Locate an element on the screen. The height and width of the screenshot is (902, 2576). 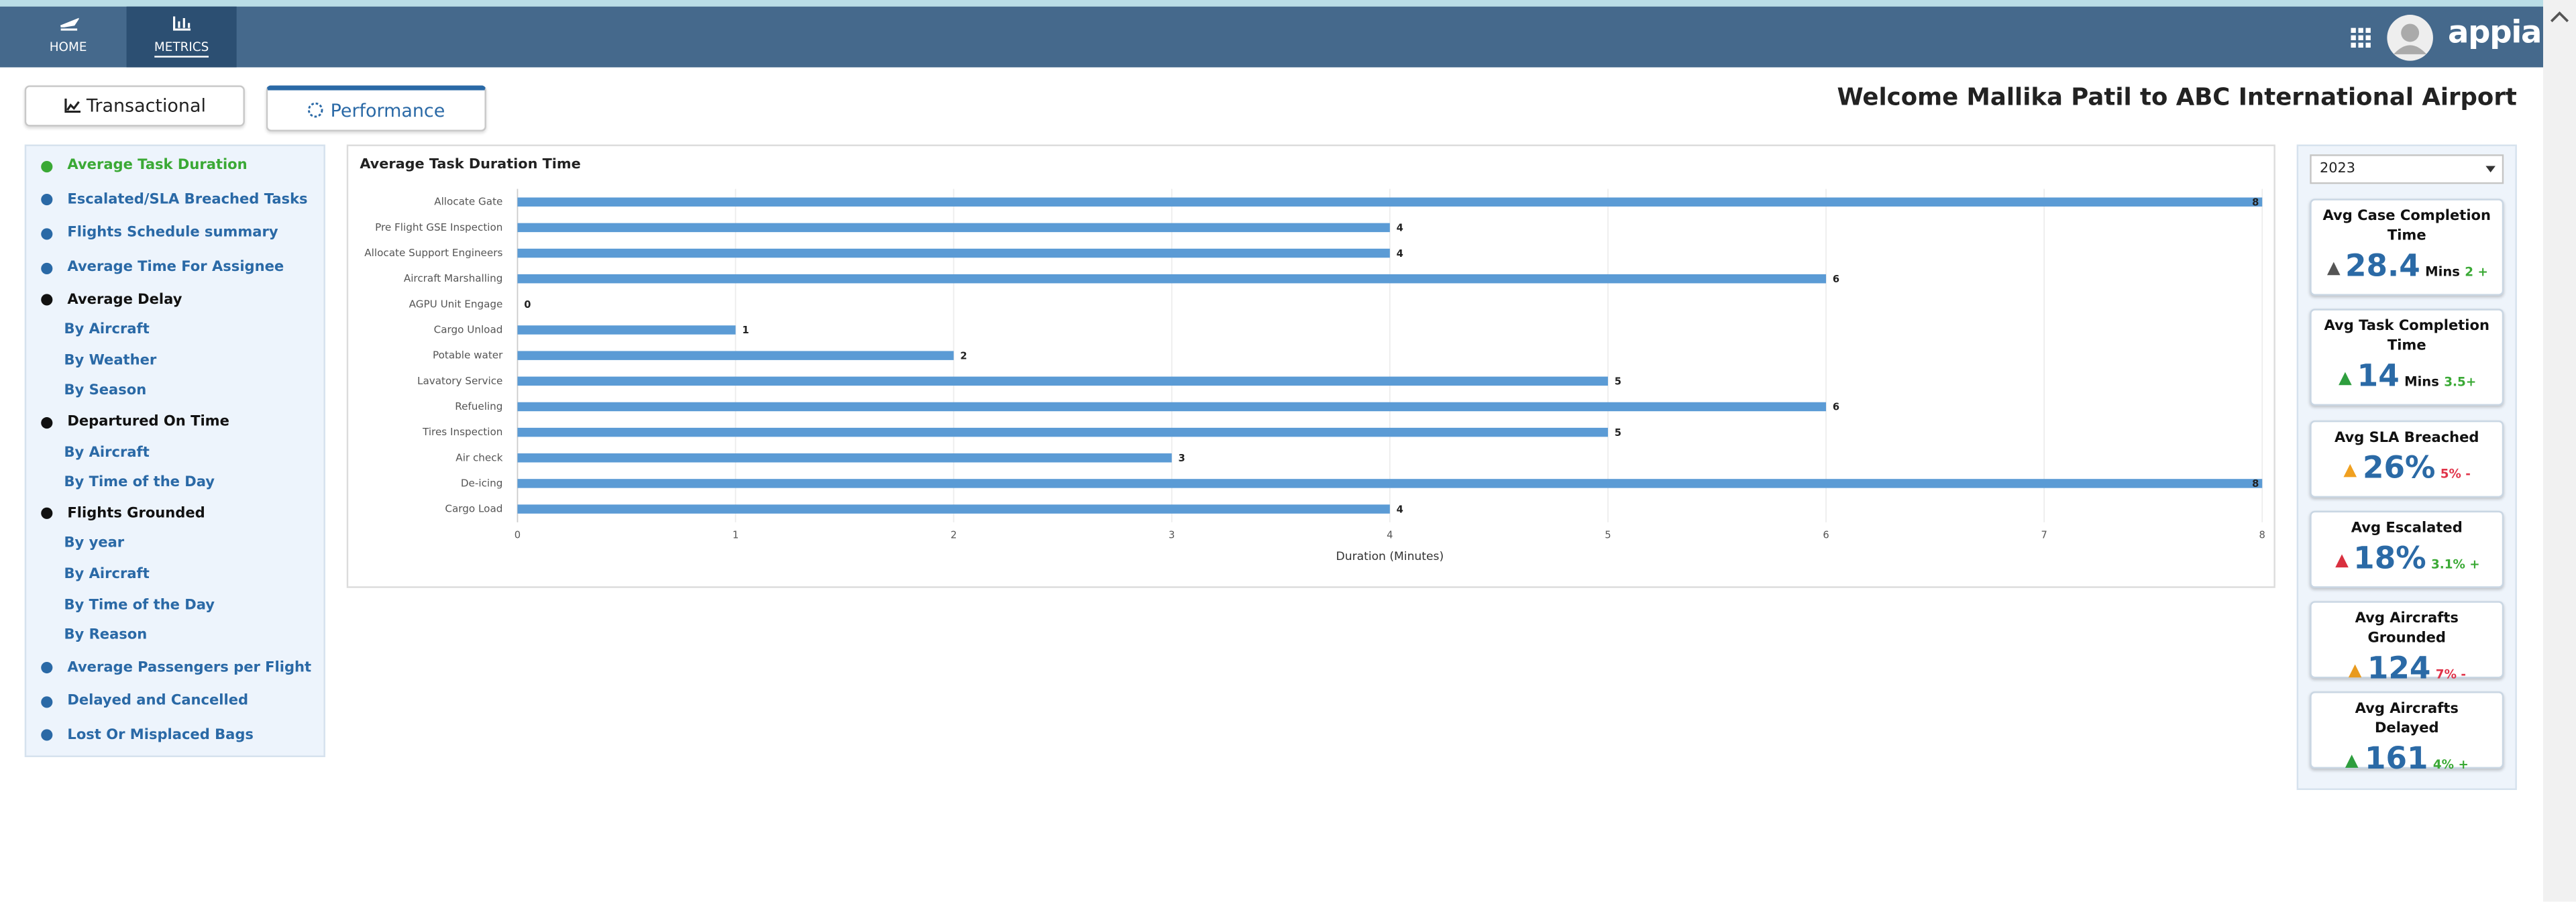
kpi-value: 124 is located at coordinates (2399, 669).